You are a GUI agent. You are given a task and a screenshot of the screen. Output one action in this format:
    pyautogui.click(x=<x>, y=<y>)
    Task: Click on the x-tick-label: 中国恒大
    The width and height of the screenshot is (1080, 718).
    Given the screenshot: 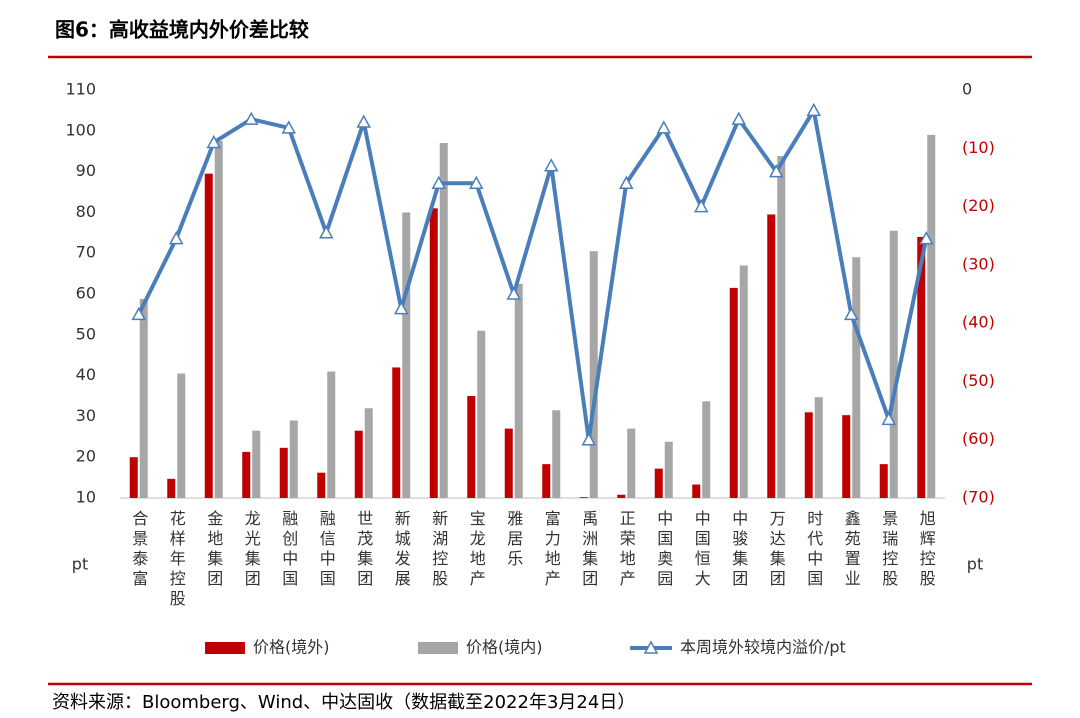 What is the action you would take?
    pyautogui.click(x=701, y=550)
    